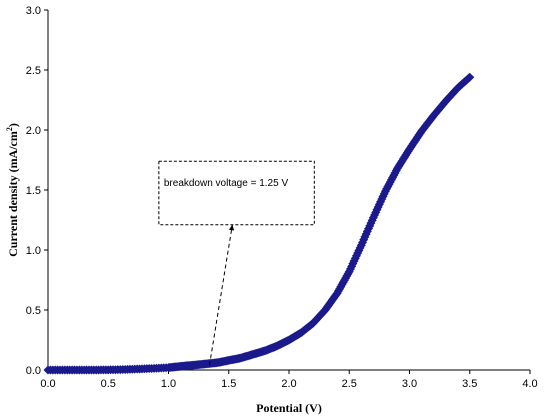 The height and width of the screenshot is (418, 550). What do you see at coordinates (409, 384) in the screenshot?
I see `x-tick-label: 3.0` at bounding box center [409, 384].